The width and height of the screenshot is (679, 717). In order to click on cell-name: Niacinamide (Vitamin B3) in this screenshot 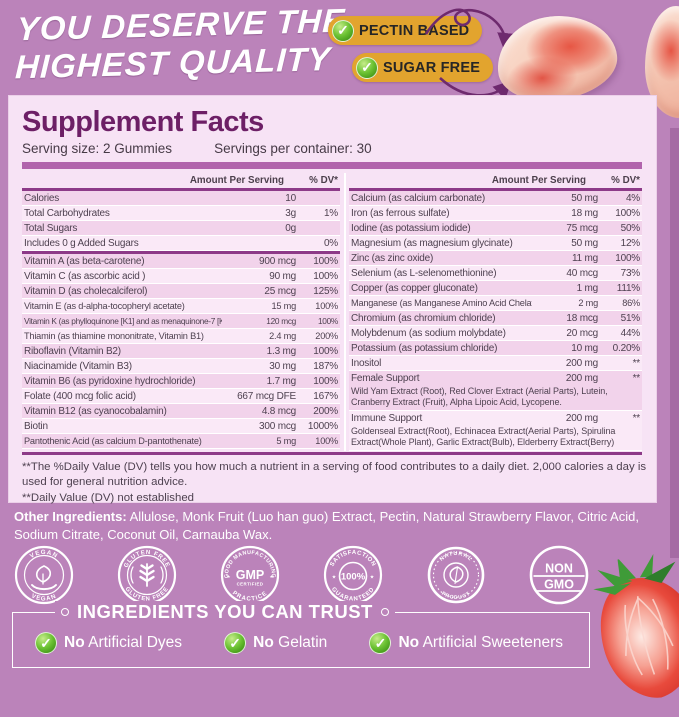, I will do `click(78, 366)`.